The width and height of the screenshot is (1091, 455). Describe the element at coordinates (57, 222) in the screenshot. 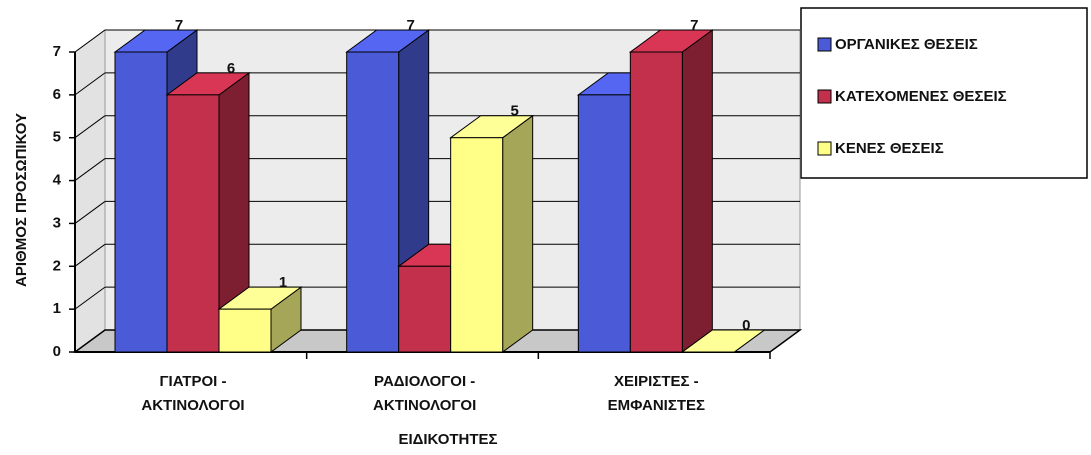

I see `y-tick-label: 3` at that location.